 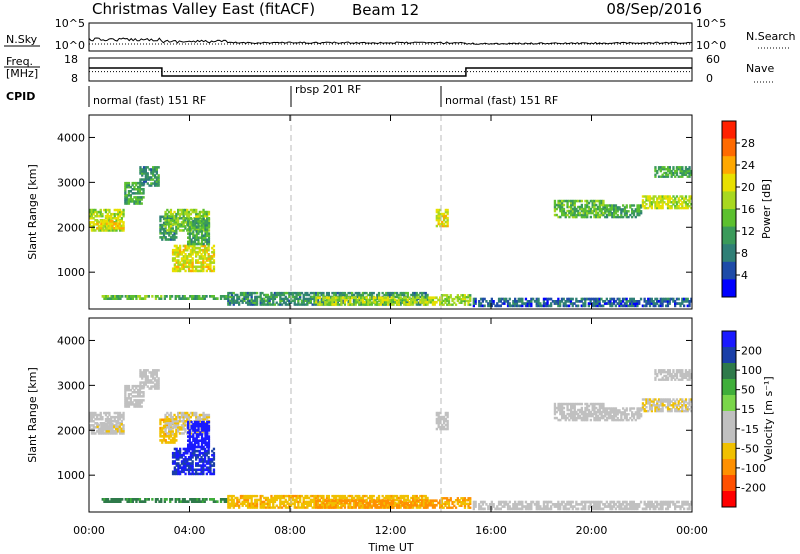 What do you see at coordinates (748, 143) in the screenshot?
I see `power-colorbar-tick-label: 28` at bounding box center [748, 143].